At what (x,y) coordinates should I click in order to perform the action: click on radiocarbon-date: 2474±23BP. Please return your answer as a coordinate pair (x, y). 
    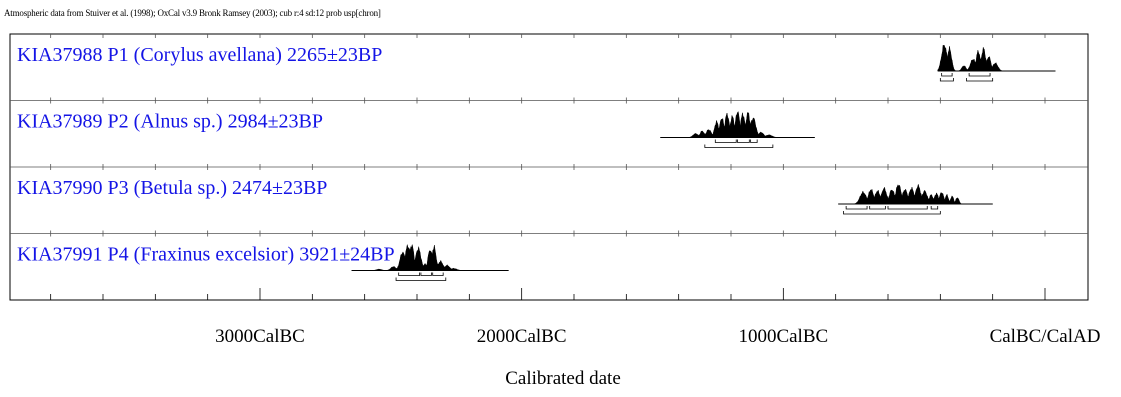
    Looking at the image, I should click on (279, 188).